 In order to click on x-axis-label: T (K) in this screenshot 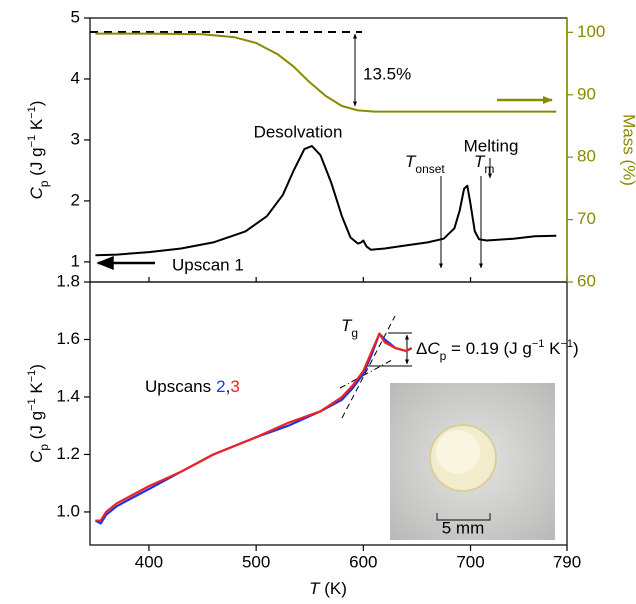, I will do `click(328, 588)`.